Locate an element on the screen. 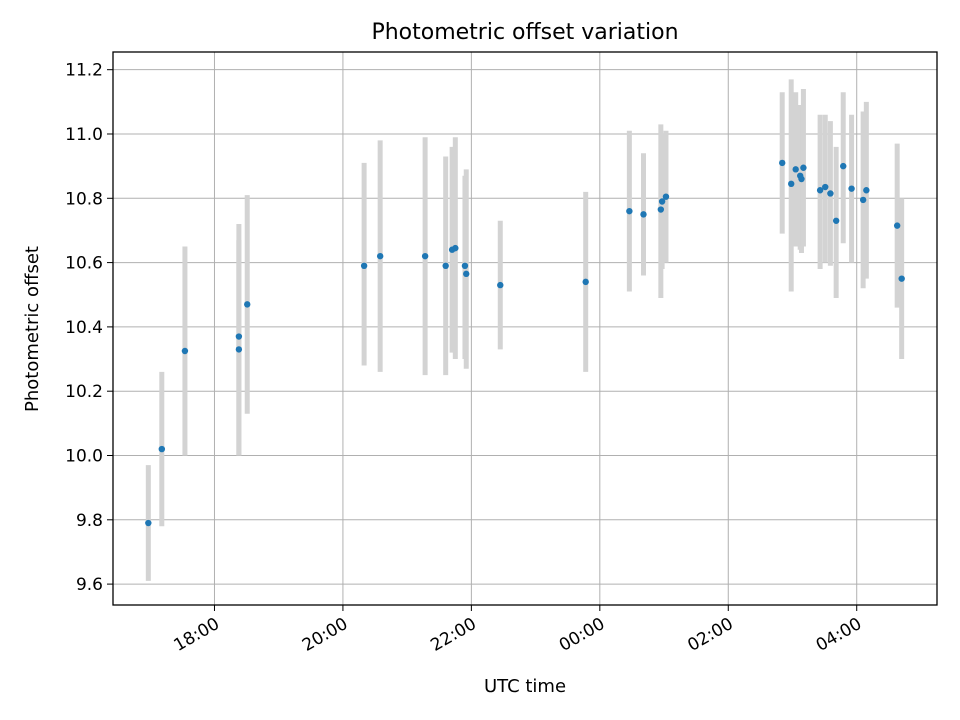  x-axis-ticks: 18:00 20:00 22:00 00:00 02:00 04:00 is located at coordinates (518, 630).